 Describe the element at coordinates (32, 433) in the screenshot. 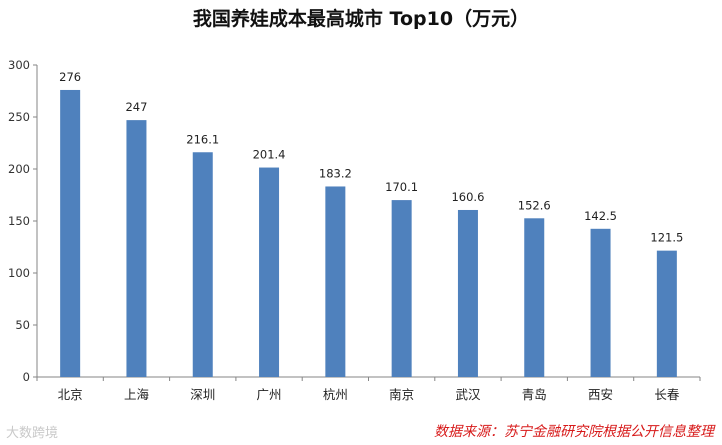

I see `watermark-text: 大数跨境` at that location.